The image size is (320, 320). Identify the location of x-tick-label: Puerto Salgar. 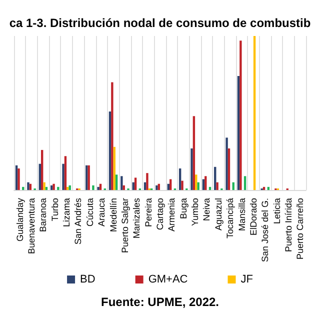
(125, 226).